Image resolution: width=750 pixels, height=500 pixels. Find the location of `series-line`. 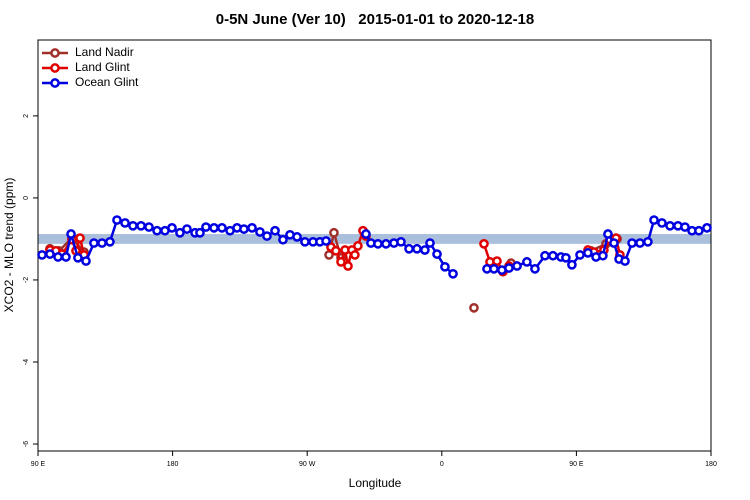

series-line is located at coordinates (349, 247).